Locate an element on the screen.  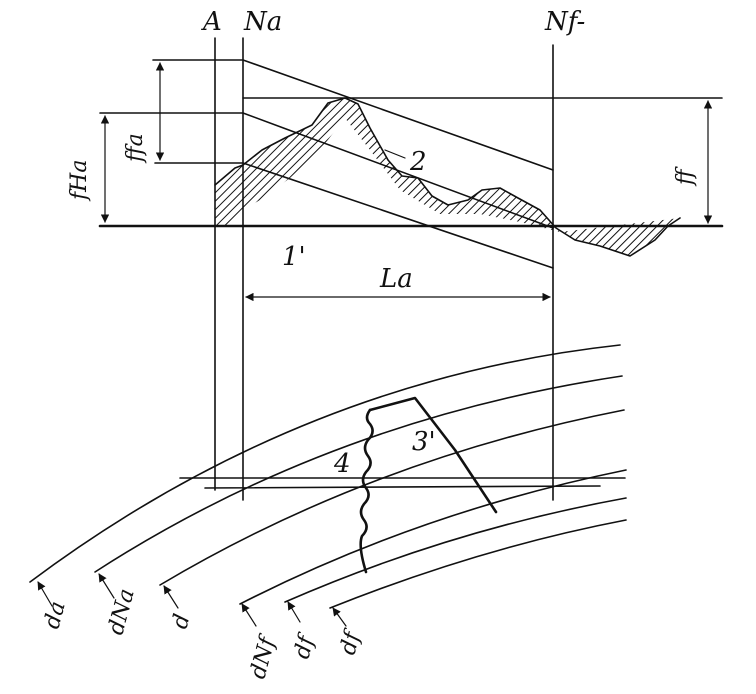
label-1-prime: 1' is located at coordinates (294, 257).